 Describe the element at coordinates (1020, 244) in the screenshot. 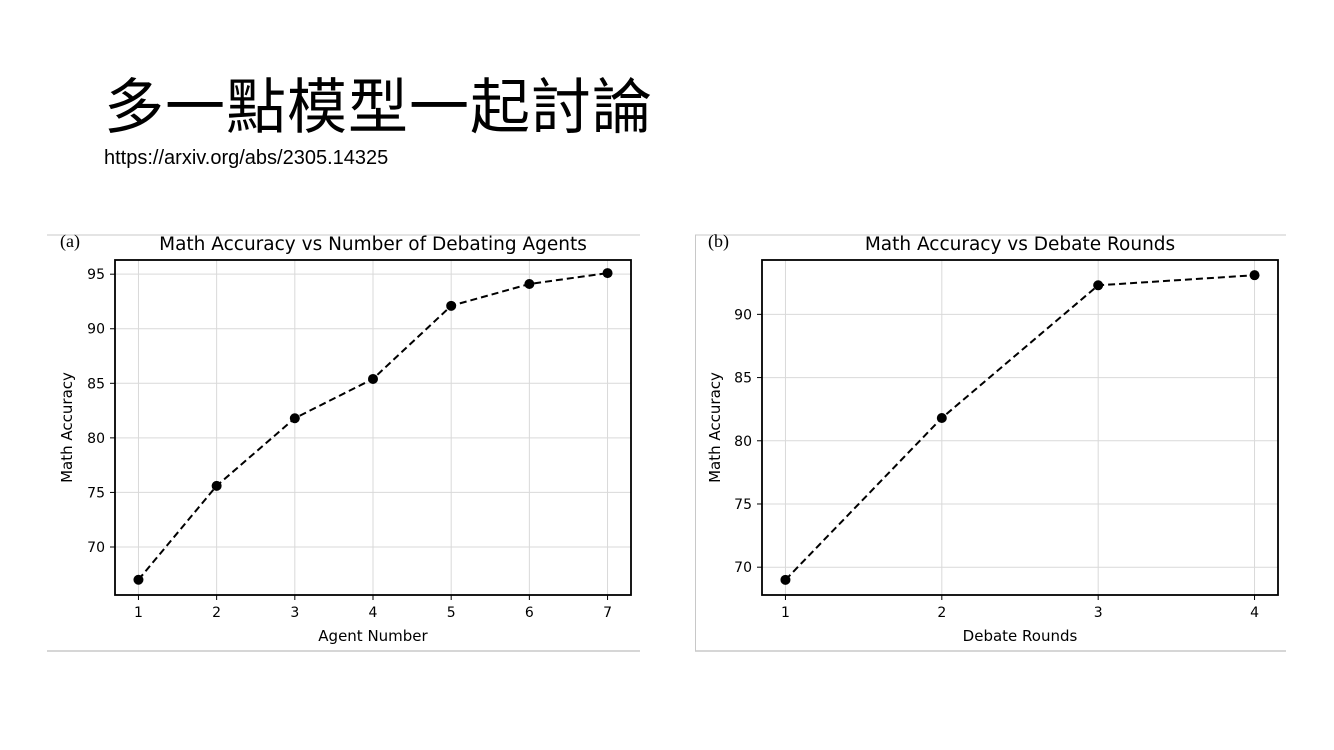

I see `chart-title: Math Accuracy vs Debate Rounds` at that location.